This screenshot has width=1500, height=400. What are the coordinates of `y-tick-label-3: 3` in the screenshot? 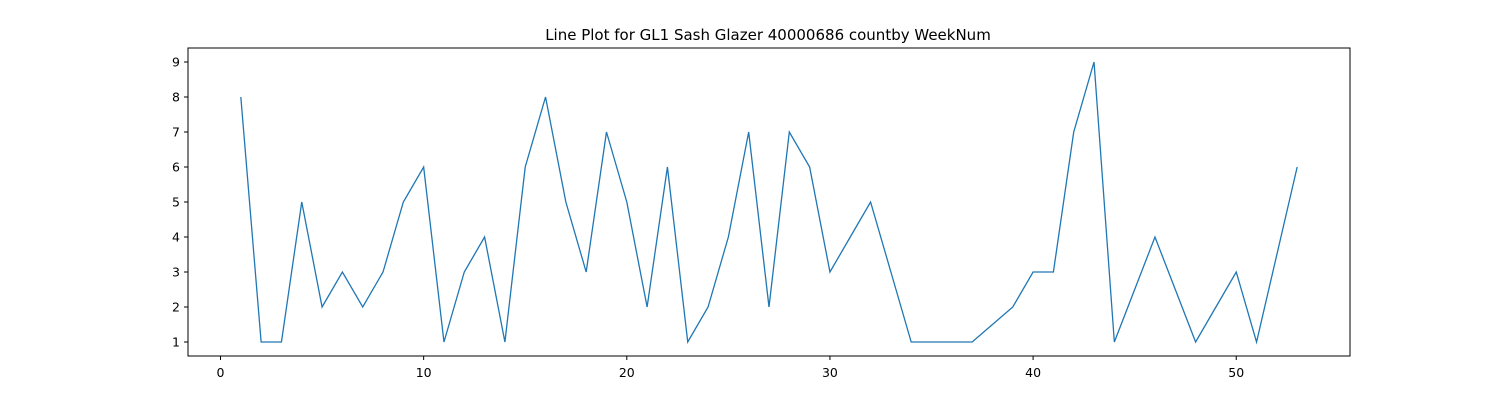 It's located at (176, 272).